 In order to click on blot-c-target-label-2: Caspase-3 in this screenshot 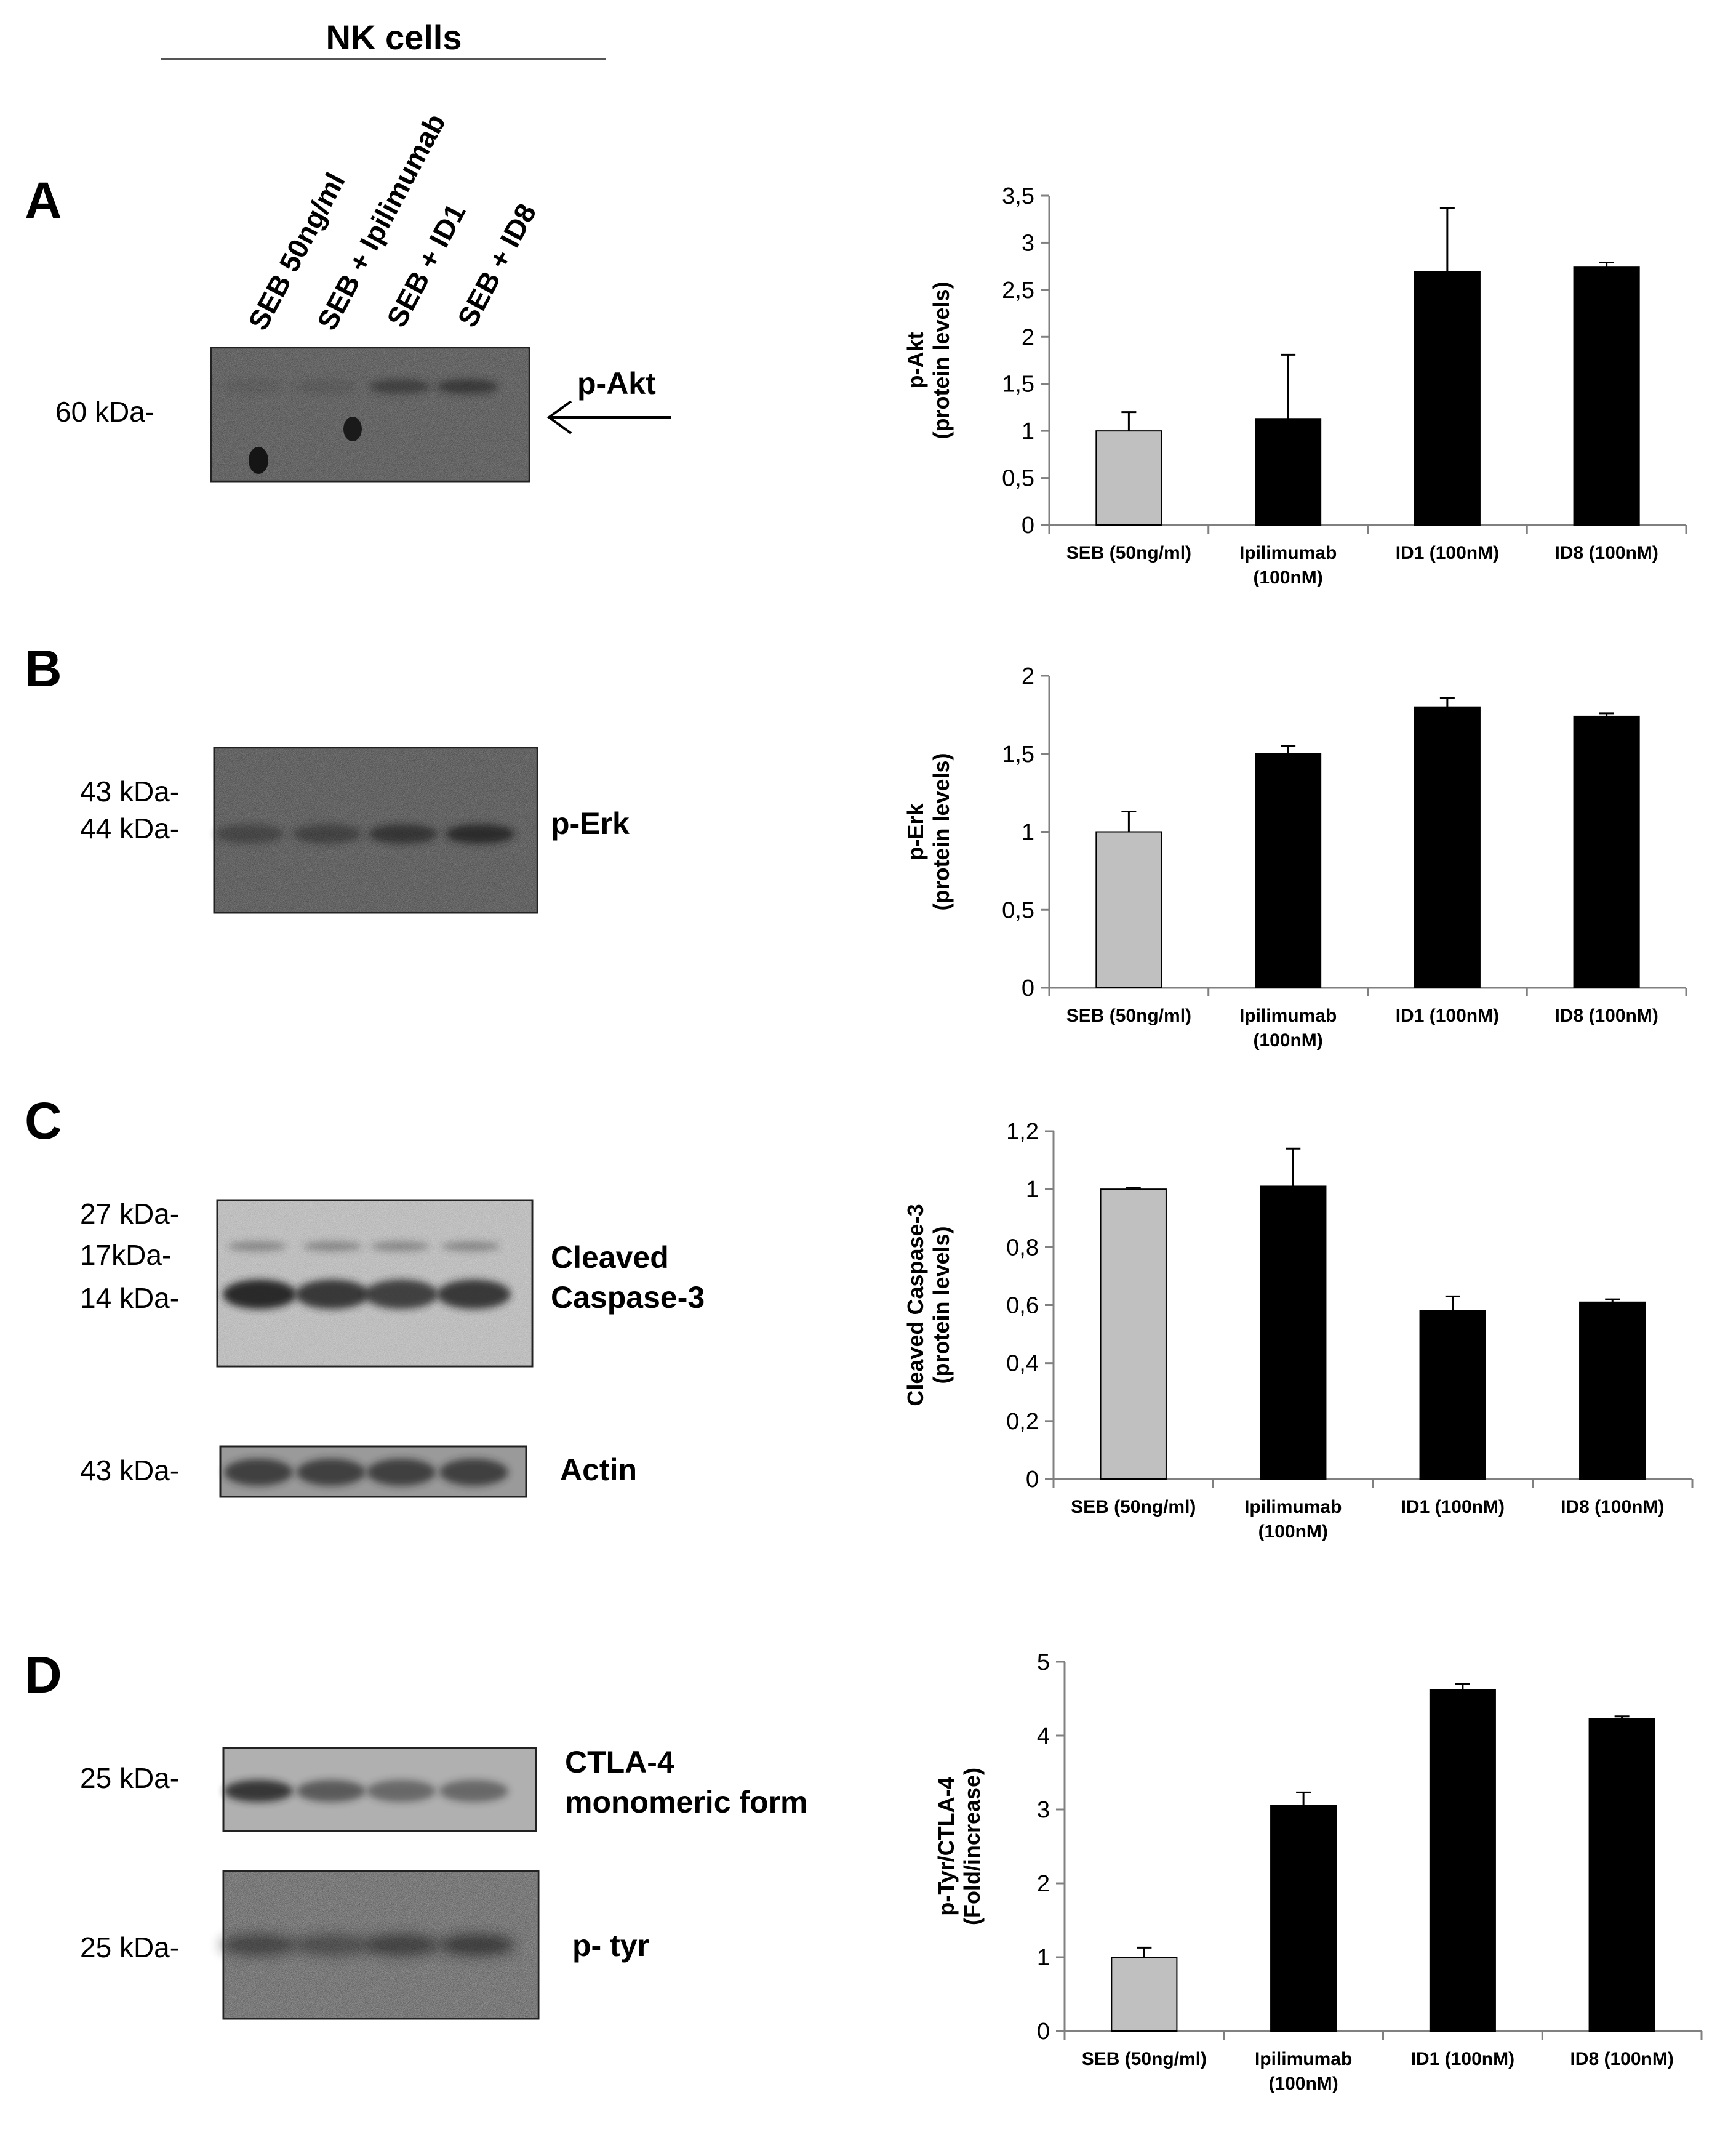, I will do `click(628, 1297)`.